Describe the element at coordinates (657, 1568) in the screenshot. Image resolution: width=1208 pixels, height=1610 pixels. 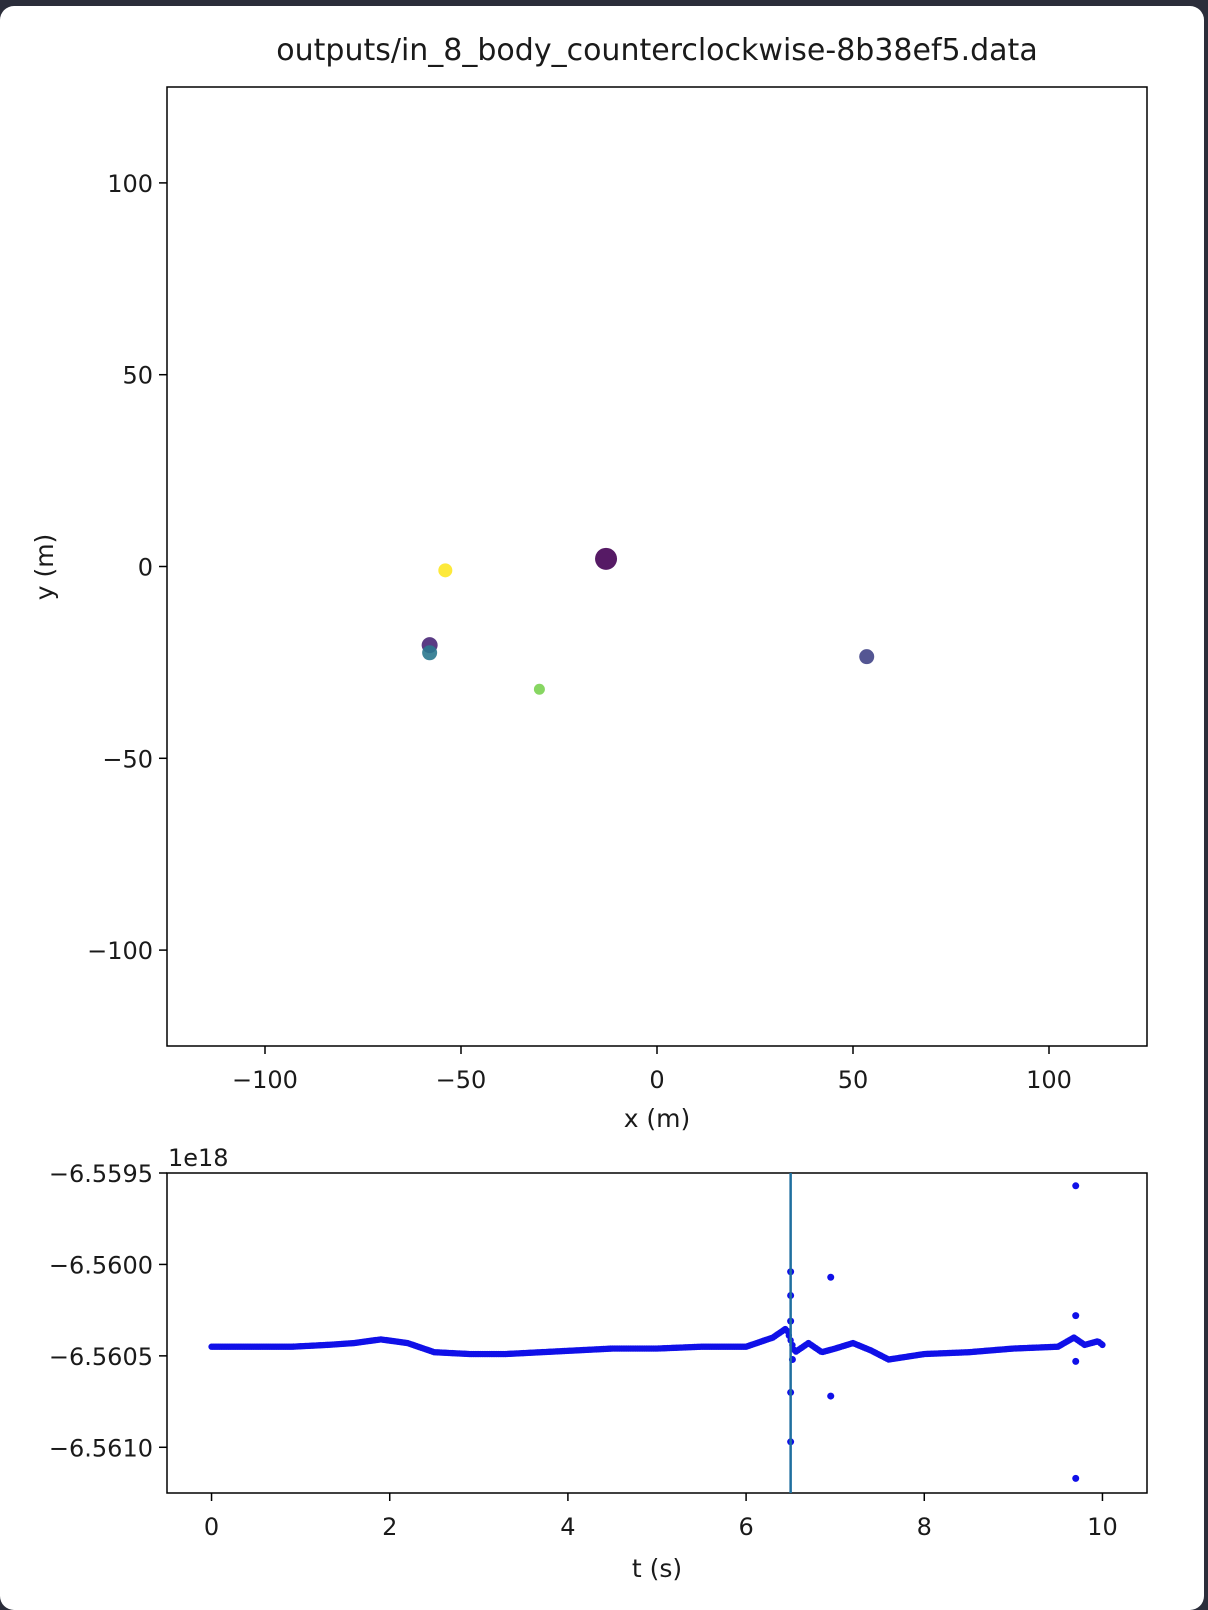
I see `x-axis-label: t (s)` at that location.